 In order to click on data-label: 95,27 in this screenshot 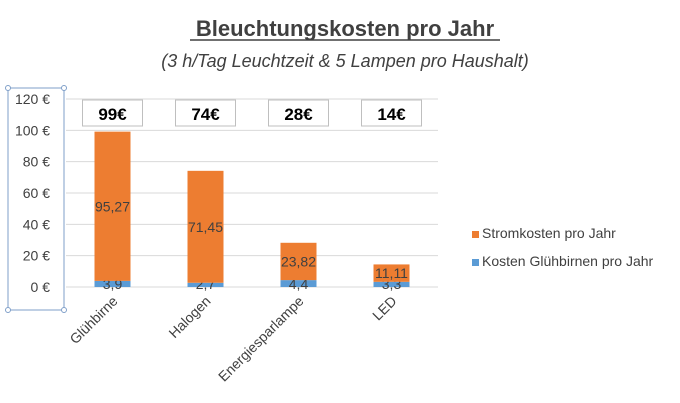, I will do `click(112, 206)`.